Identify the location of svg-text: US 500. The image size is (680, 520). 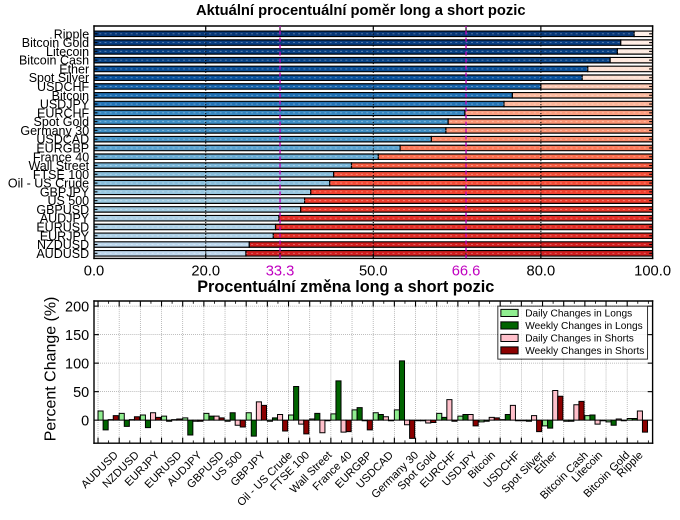
(68, 201).